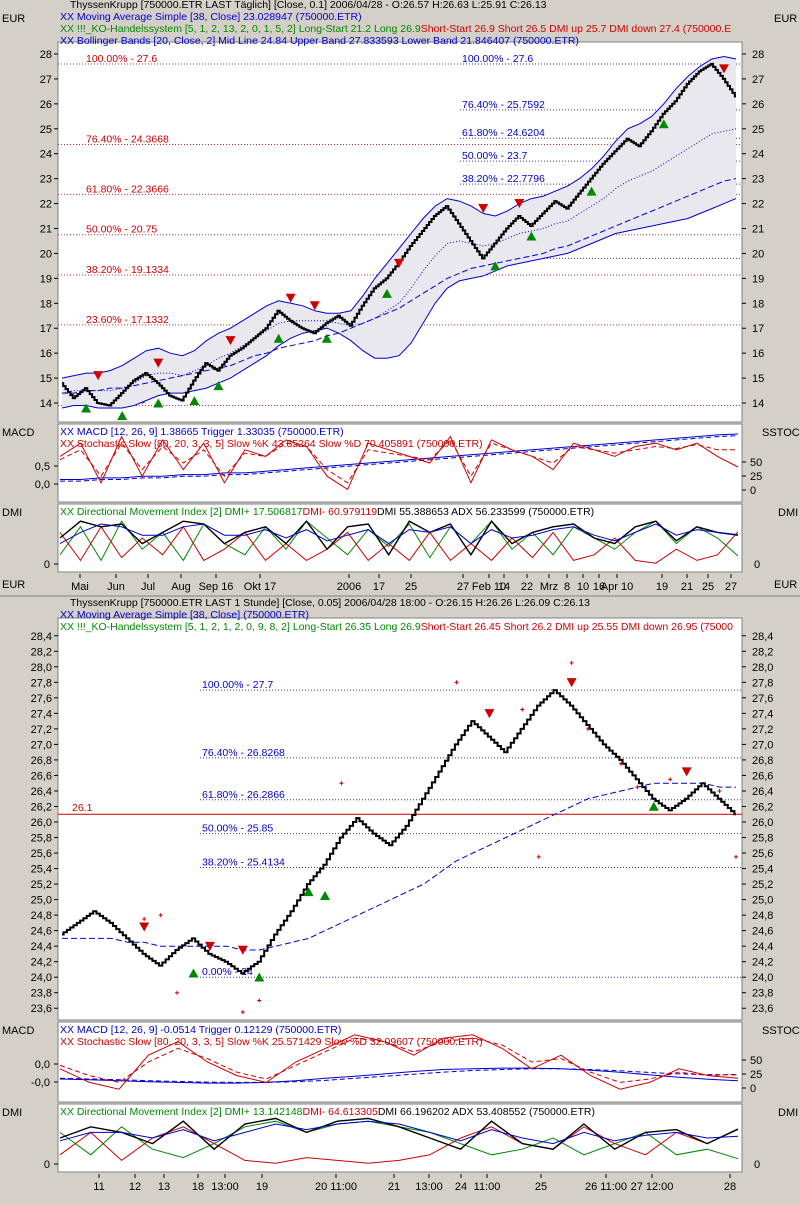 The image size is (800, 1205). Describe the element at coordinates (18, 1031) in the screenshot. I see `panel-label-left: MACD` at that location.